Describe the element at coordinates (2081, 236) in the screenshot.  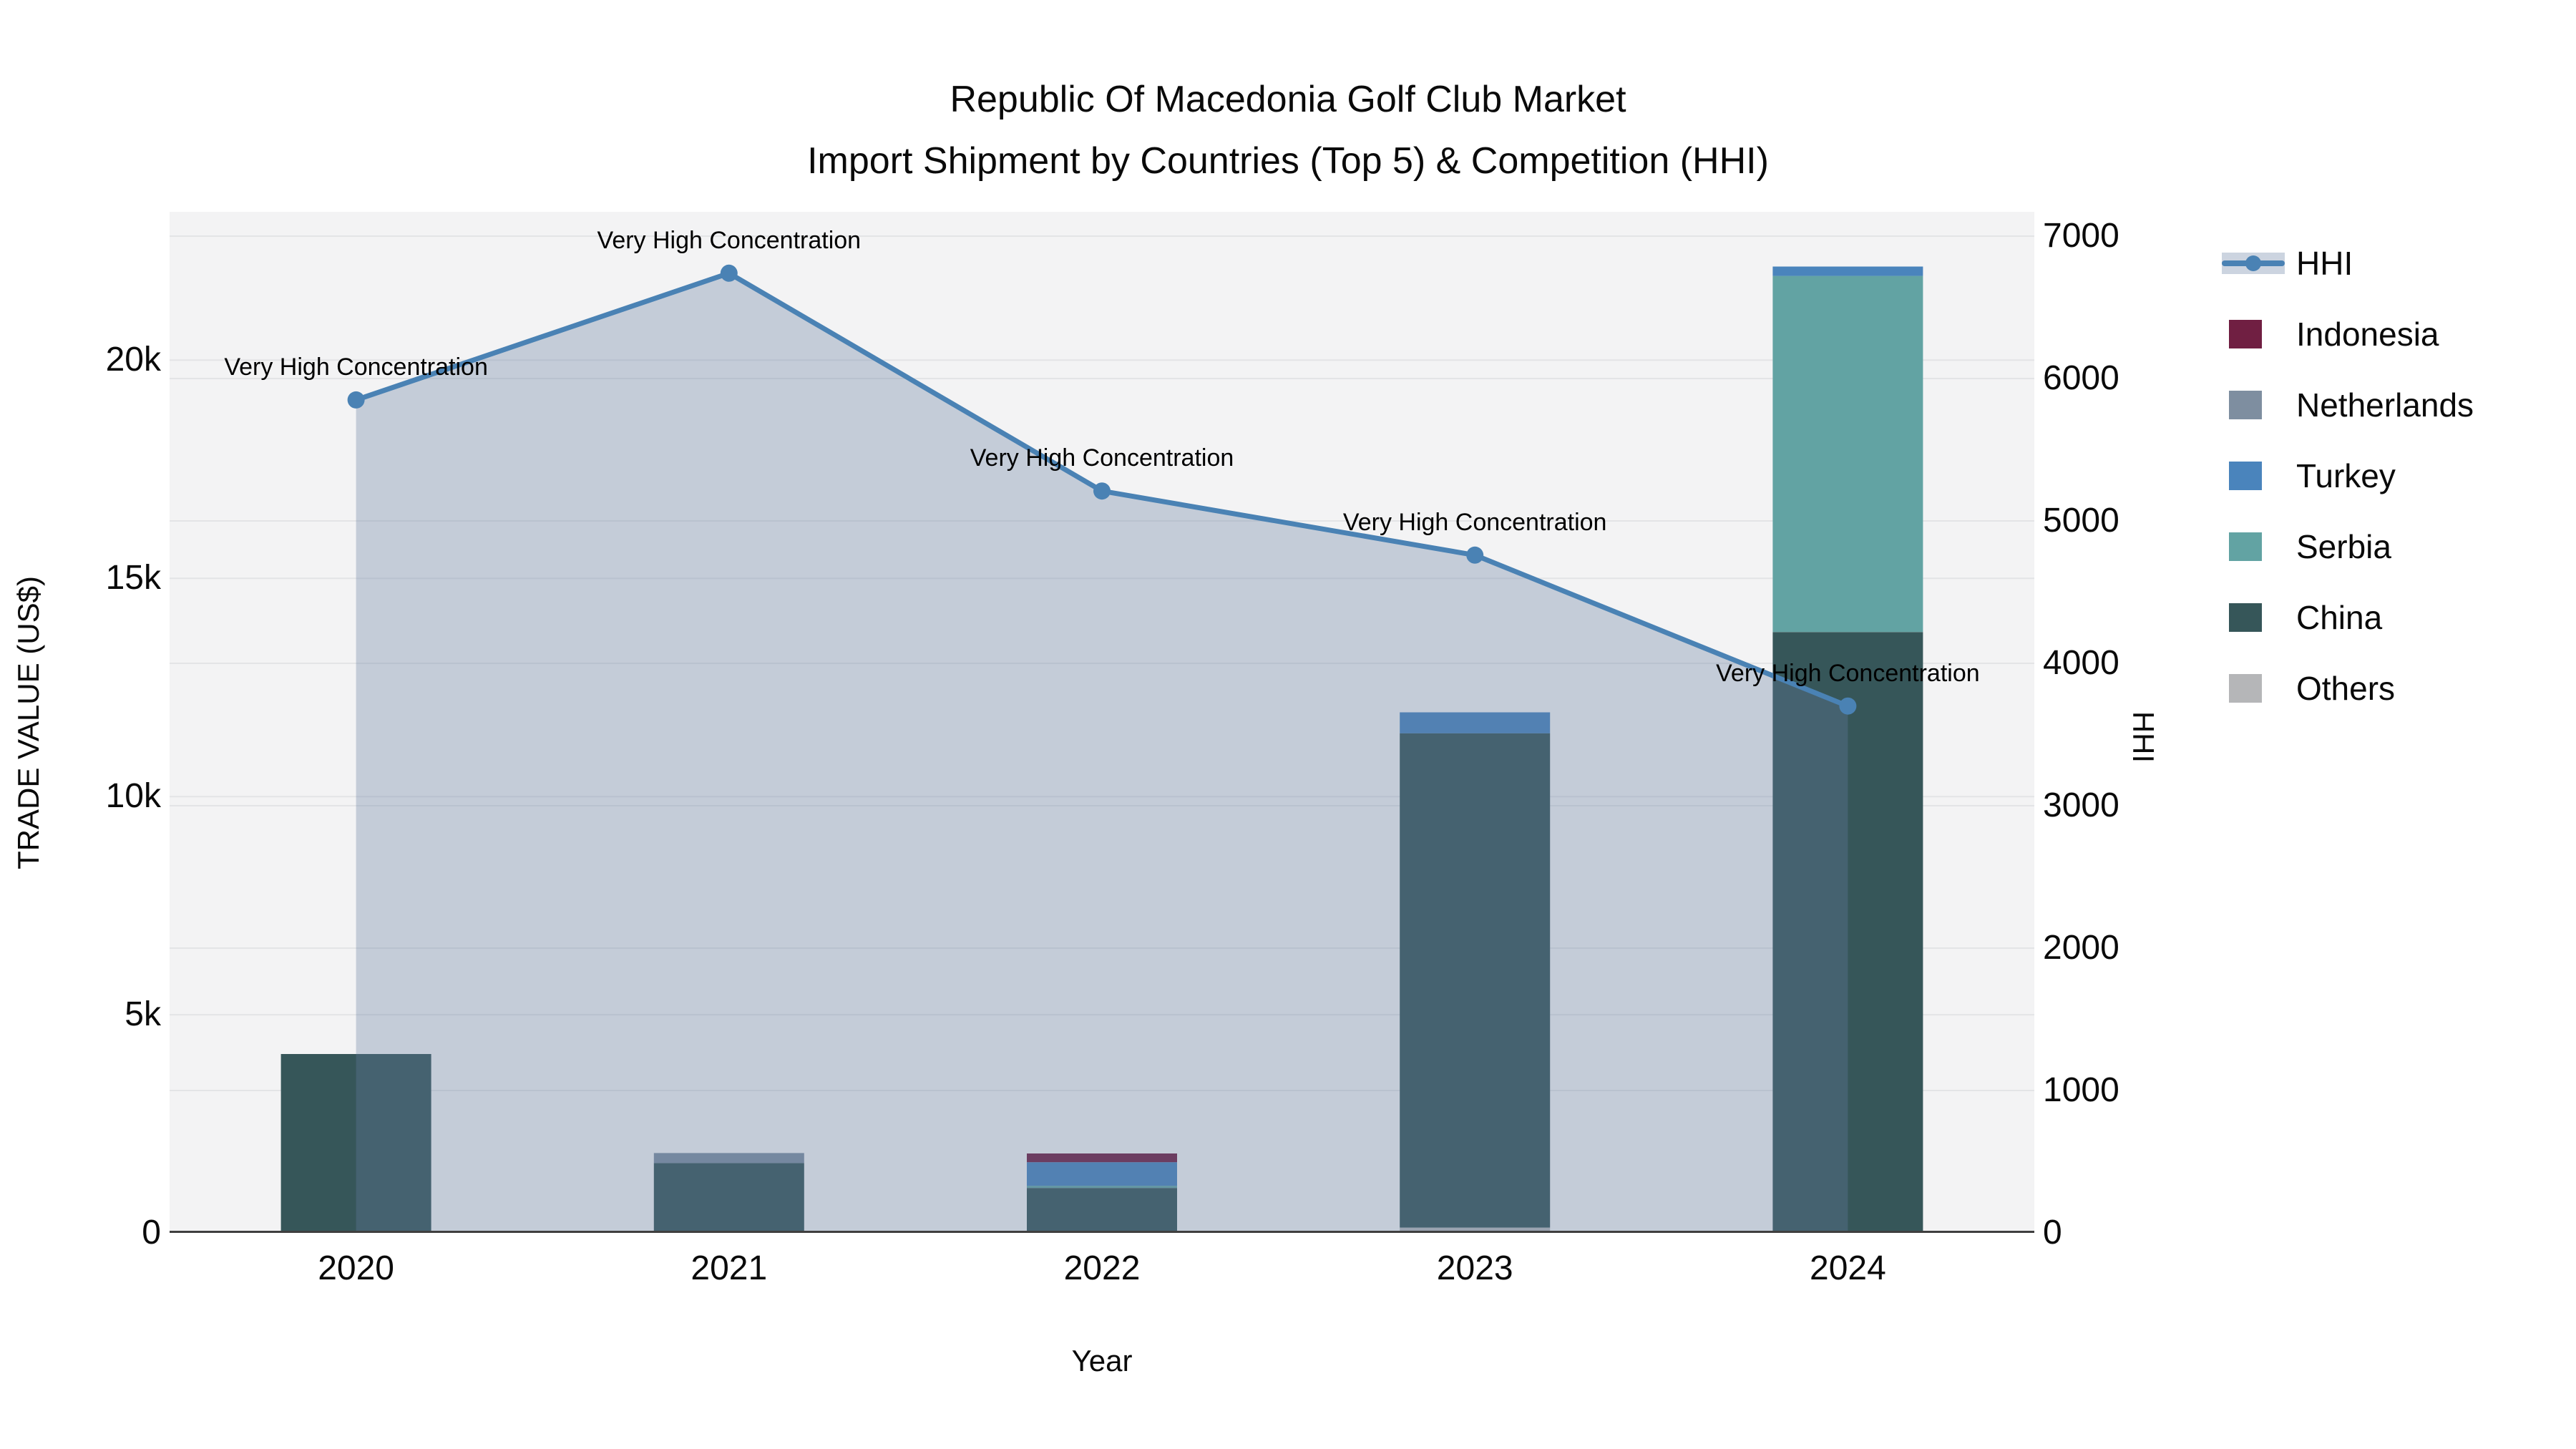
I see `right-tick-7000: 7000` at that location.